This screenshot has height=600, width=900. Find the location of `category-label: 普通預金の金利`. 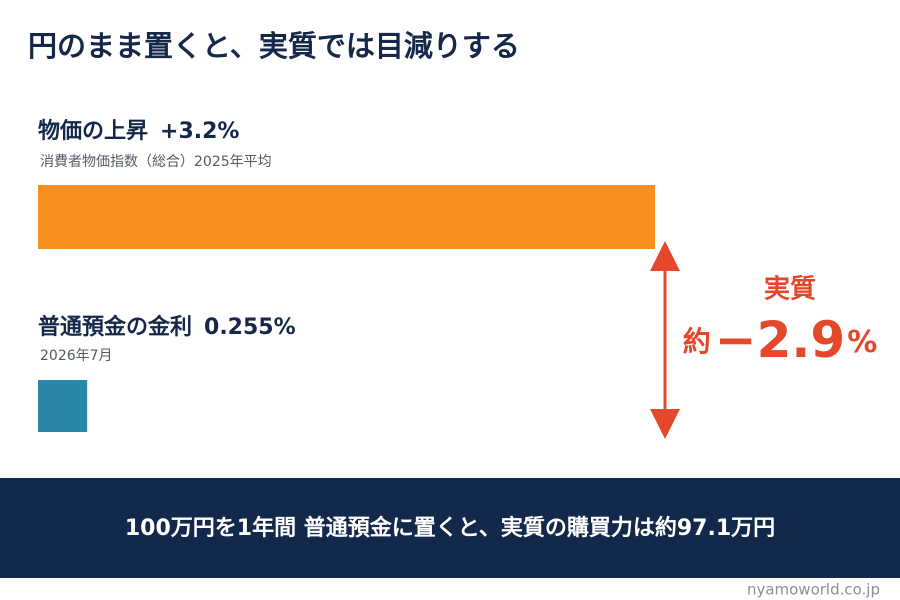

category-label: 普通預金の金利 is located at coordinates (115, 327).